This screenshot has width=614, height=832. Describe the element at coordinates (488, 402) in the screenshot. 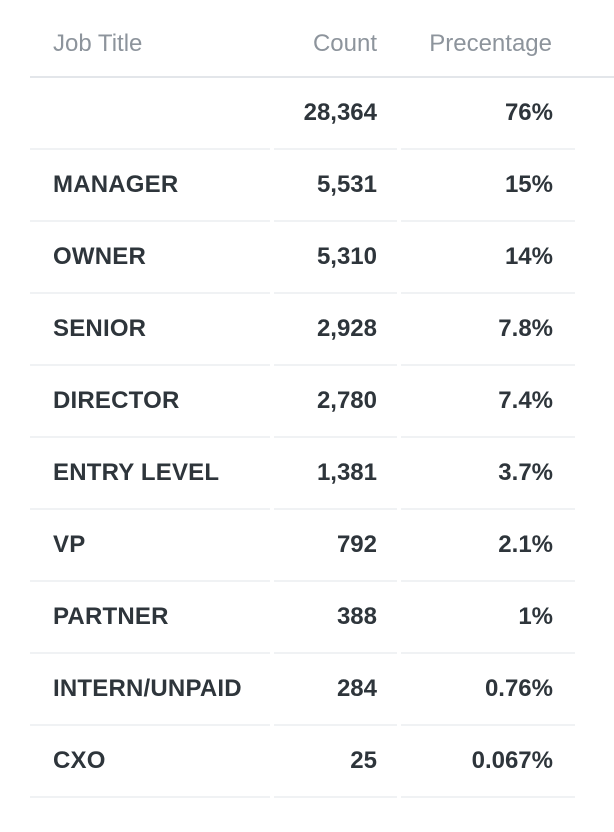

I see `percentage-cell: 7.4%` at that location.